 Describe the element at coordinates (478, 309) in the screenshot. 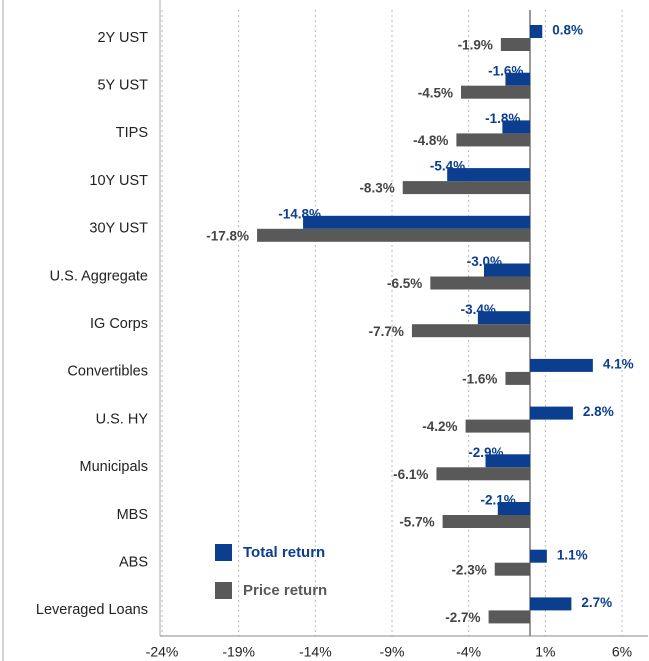

I see `data-label: -3.4%` at that location.